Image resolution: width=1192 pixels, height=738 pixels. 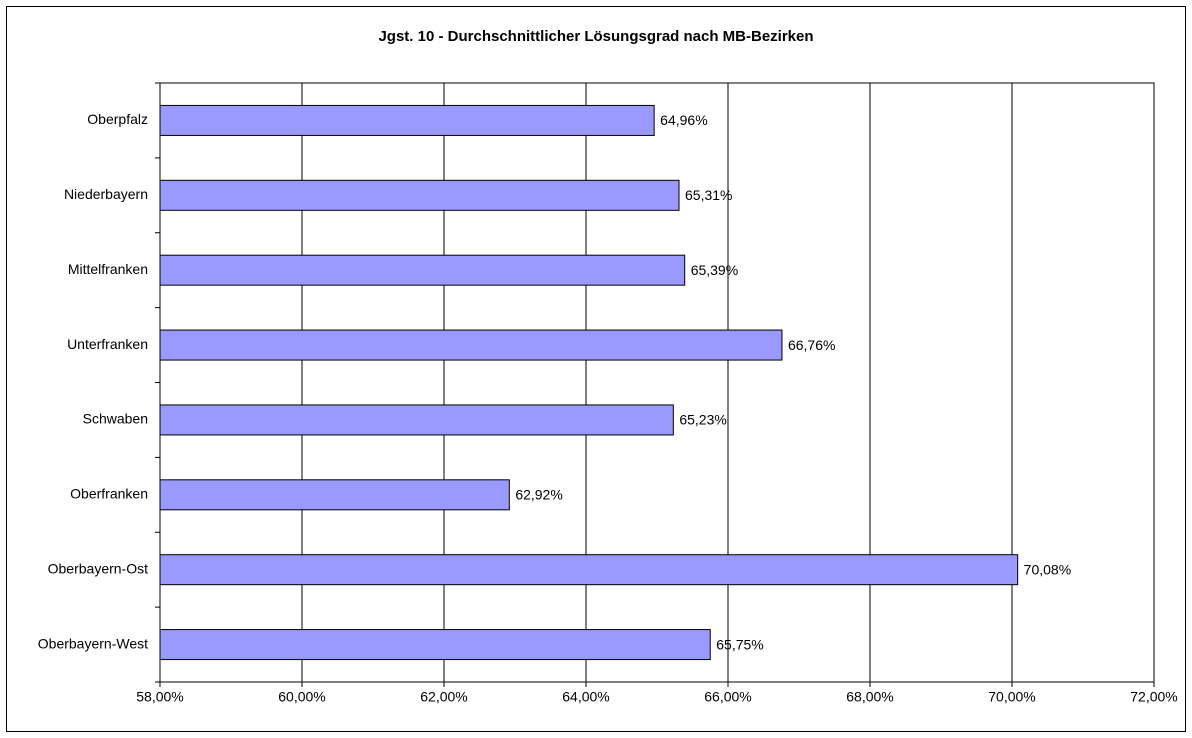 I want to click on value-label: 65,23%, so click(x=702, y=420).